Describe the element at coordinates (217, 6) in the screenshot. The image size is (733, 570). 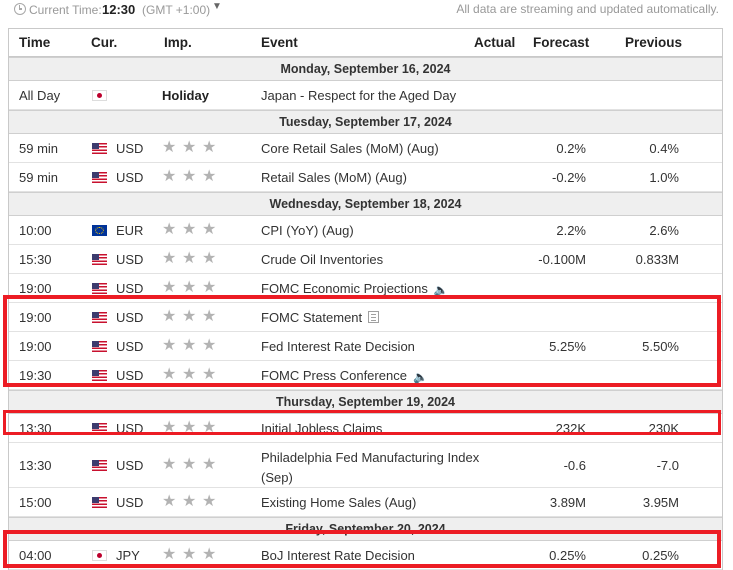
I see `chevron-down-icon: ▼` at that location.